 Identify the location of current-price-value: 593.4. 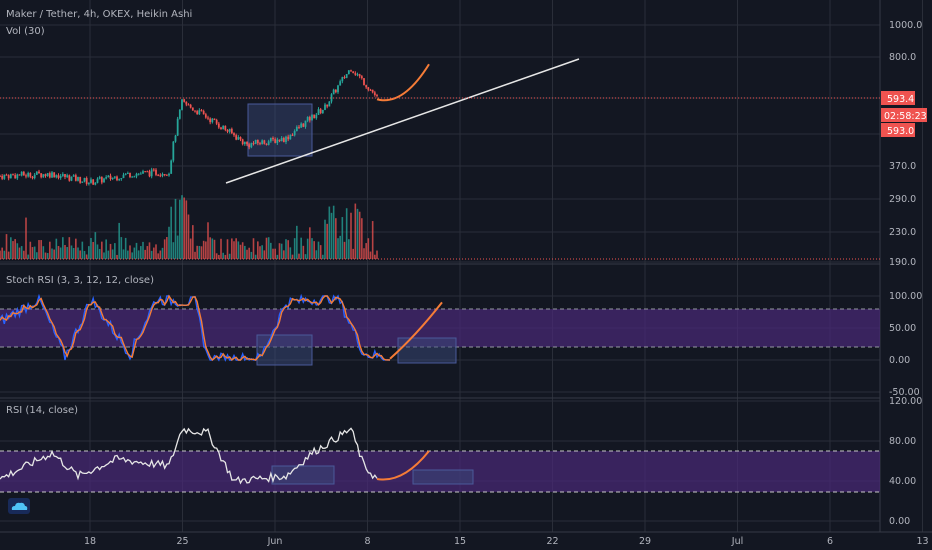
(900, 99).